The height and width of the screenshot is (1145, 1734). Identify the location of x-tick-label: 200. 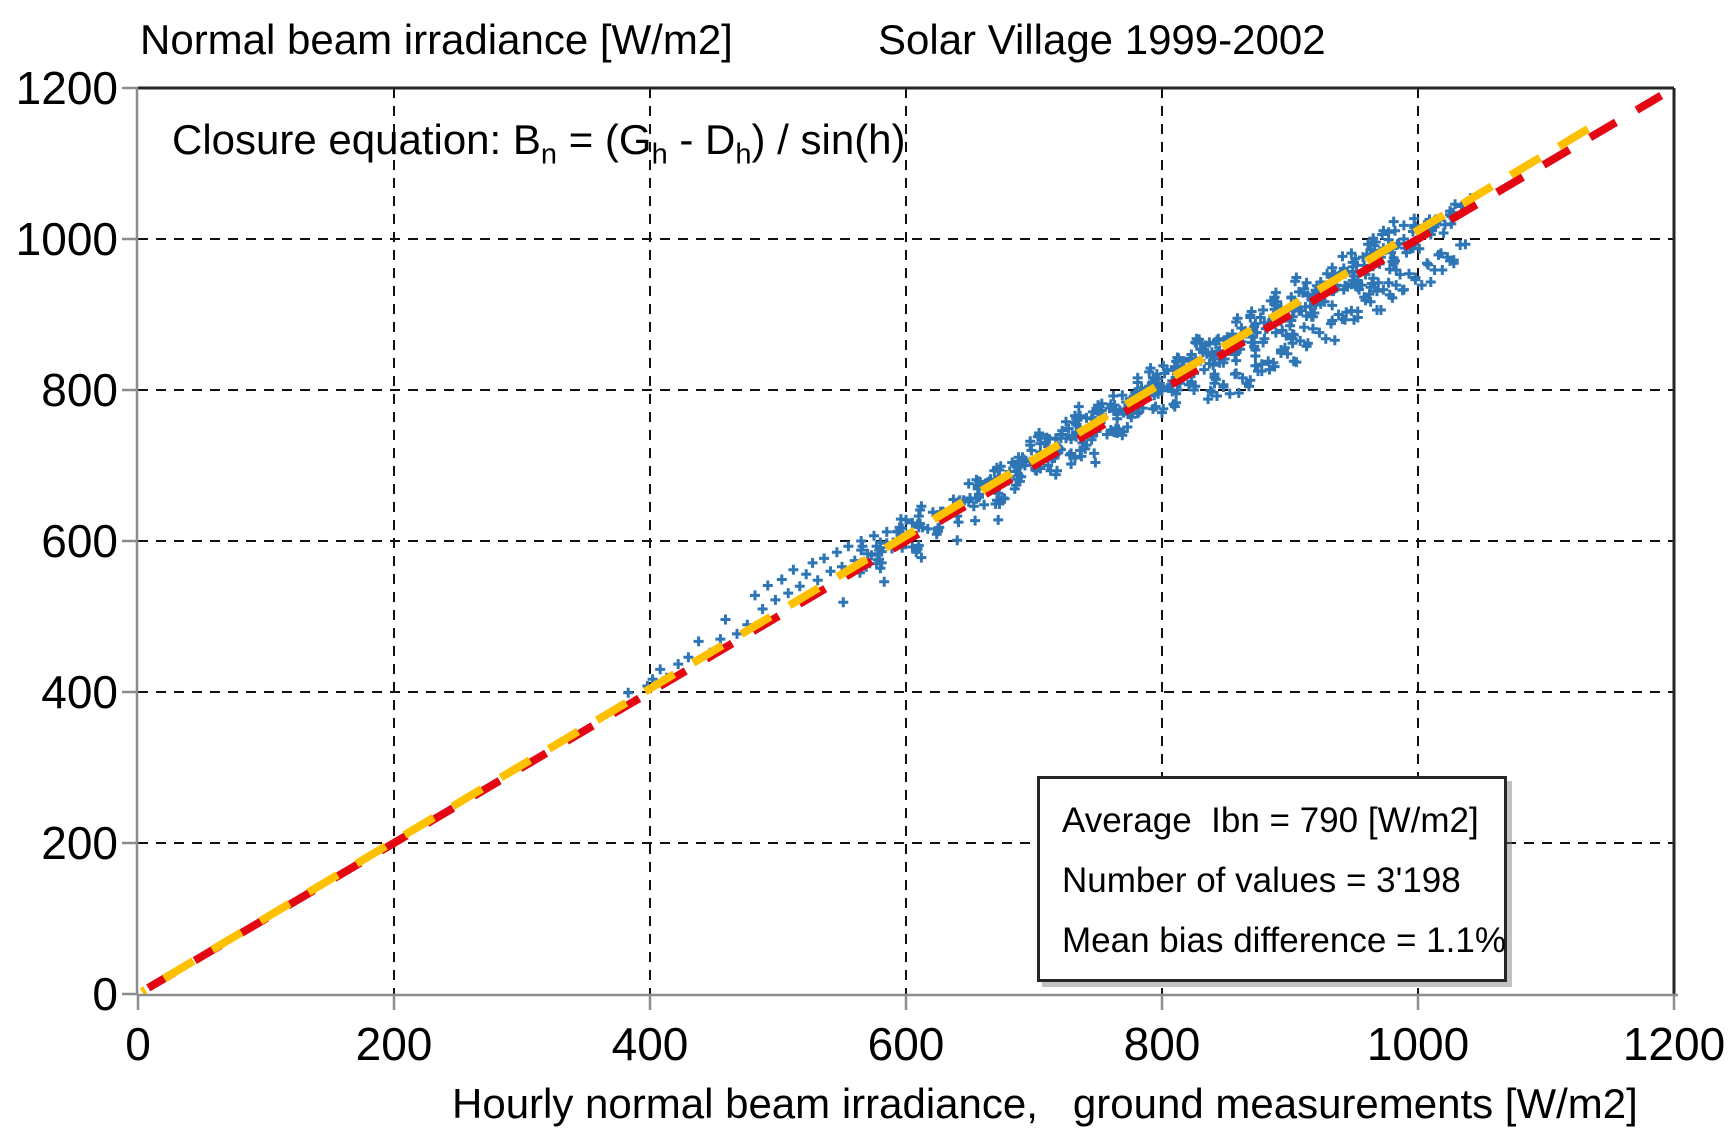
(394, 1044).